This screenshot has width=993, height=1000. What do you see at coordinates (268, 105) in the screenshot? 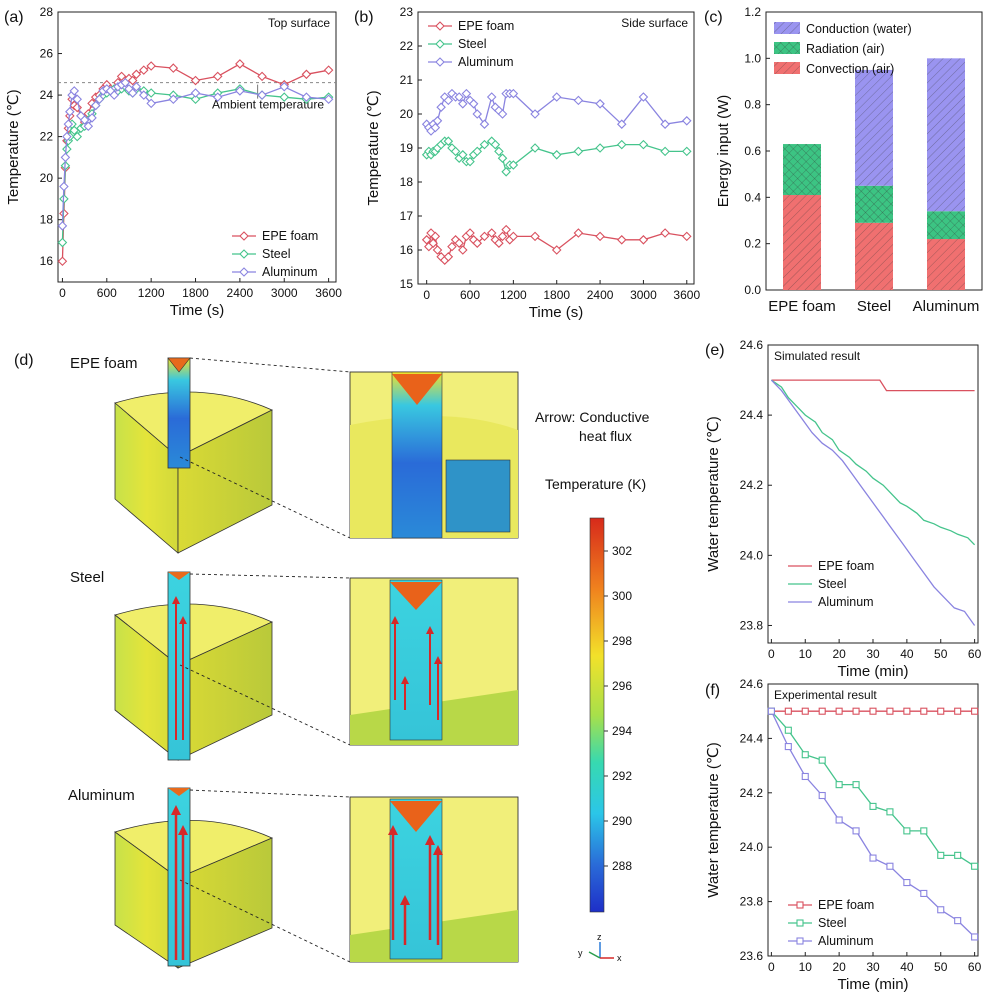
I see `ambient-label: Ambient temperature` at bounding box center [268, 105].